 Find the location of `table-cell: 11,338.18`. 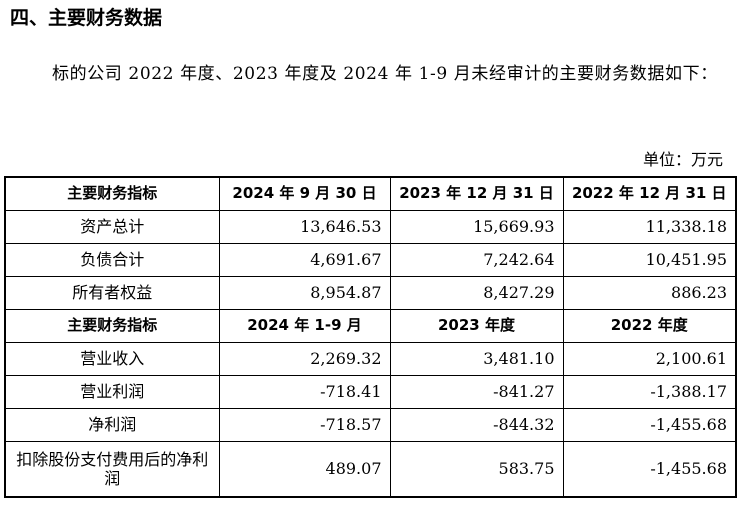

table-cell: 11,338.18 is located at coordinates (649, 226).